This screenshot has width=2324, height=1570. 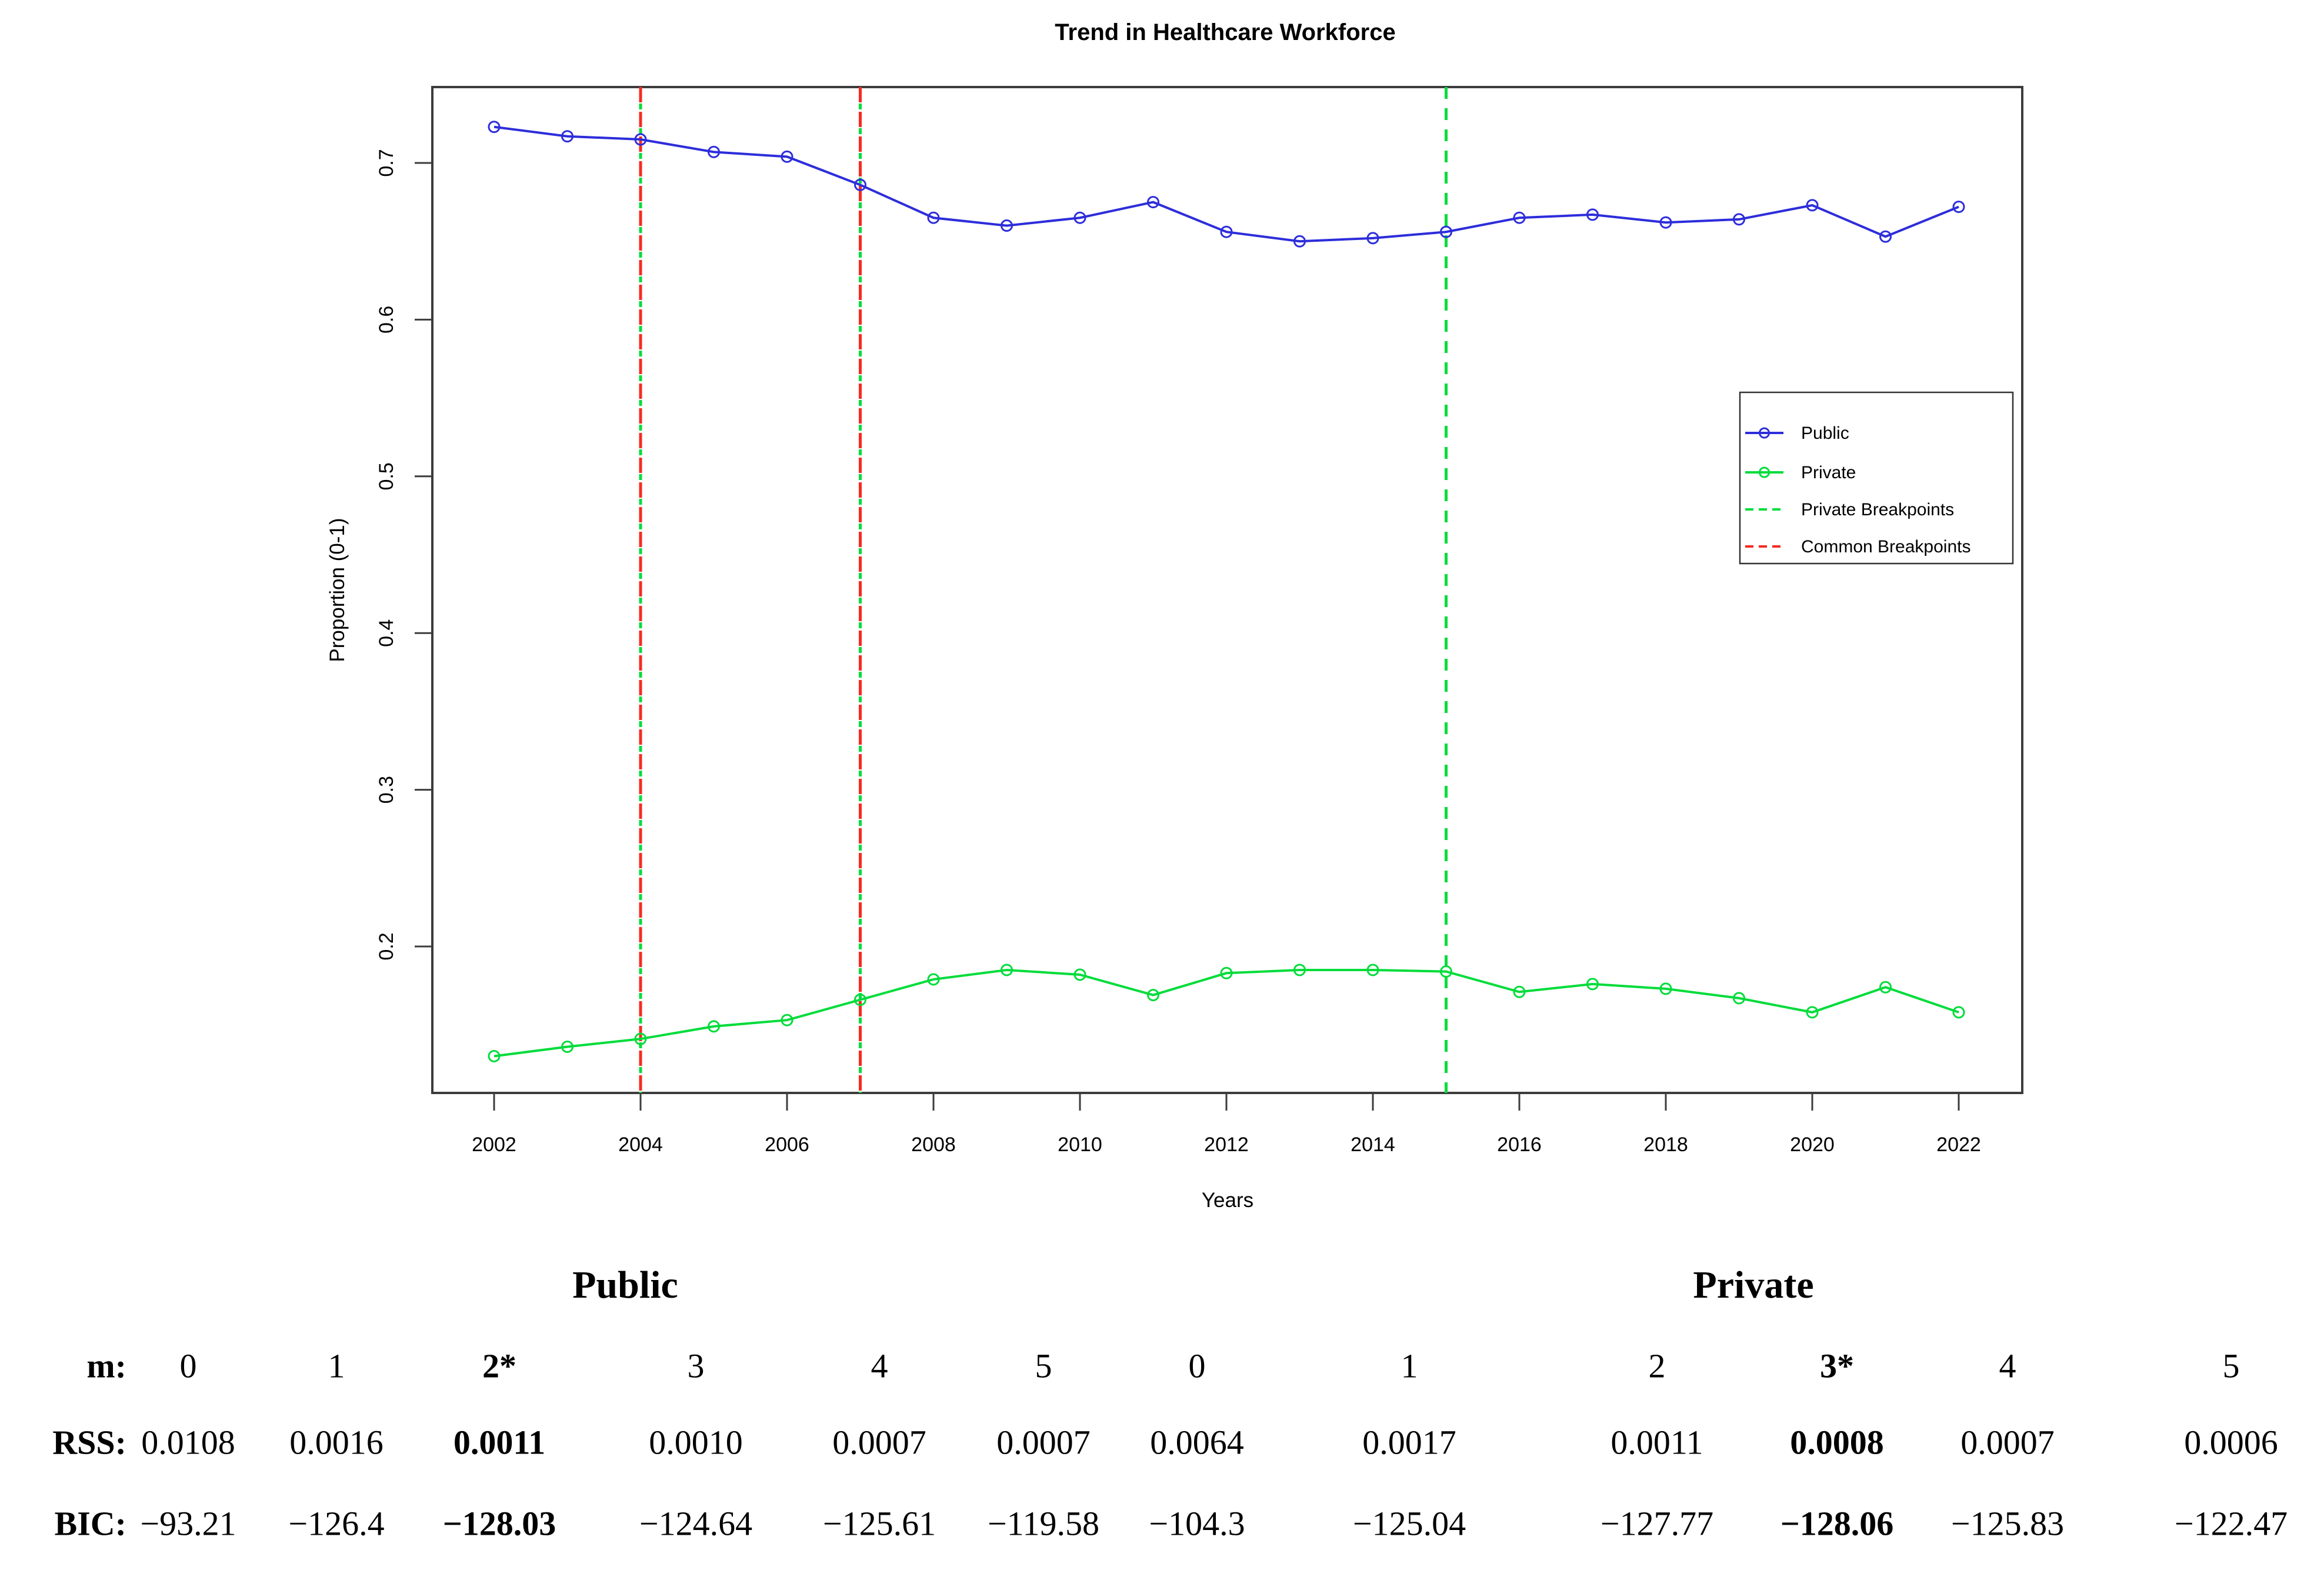 What do you see at coordinates (879, 1365) in the screenshot?
I see `m-value: 4` at bounding box center [879, 1365].